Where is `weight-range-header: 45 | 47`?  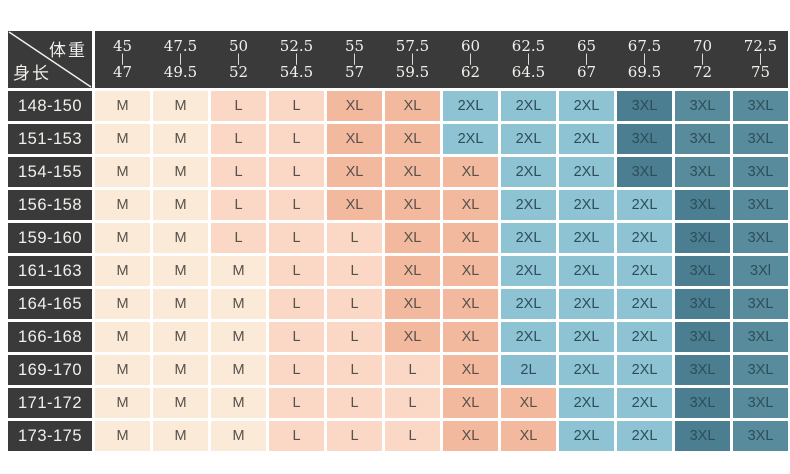 weight-range-header: 45 | 47 is located at coordinates (122, 58).